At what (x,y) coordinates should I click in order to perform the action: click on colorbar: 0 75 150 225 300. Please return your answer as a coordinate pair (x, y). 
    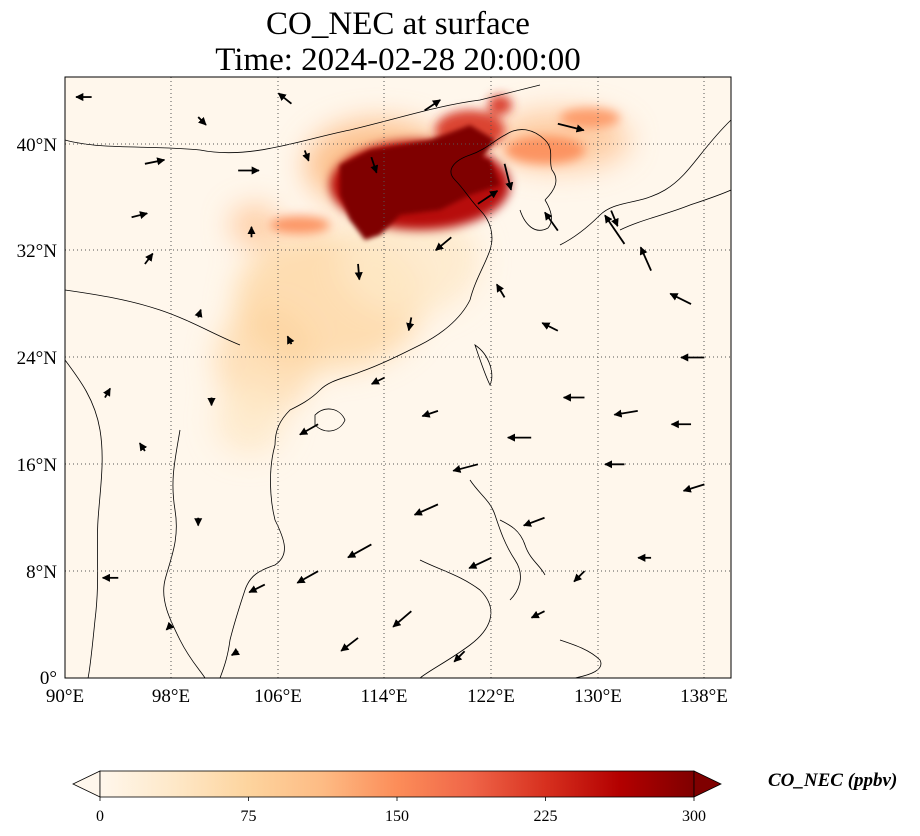
    Looking at the image, I should click on (397, 797).